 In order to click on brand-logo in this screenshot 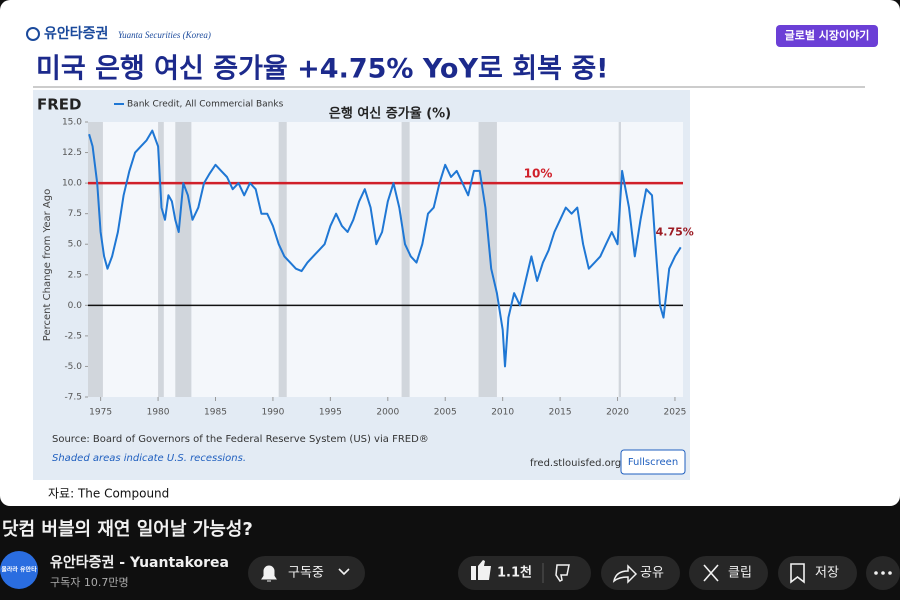, I will do `click(33, 34)`.